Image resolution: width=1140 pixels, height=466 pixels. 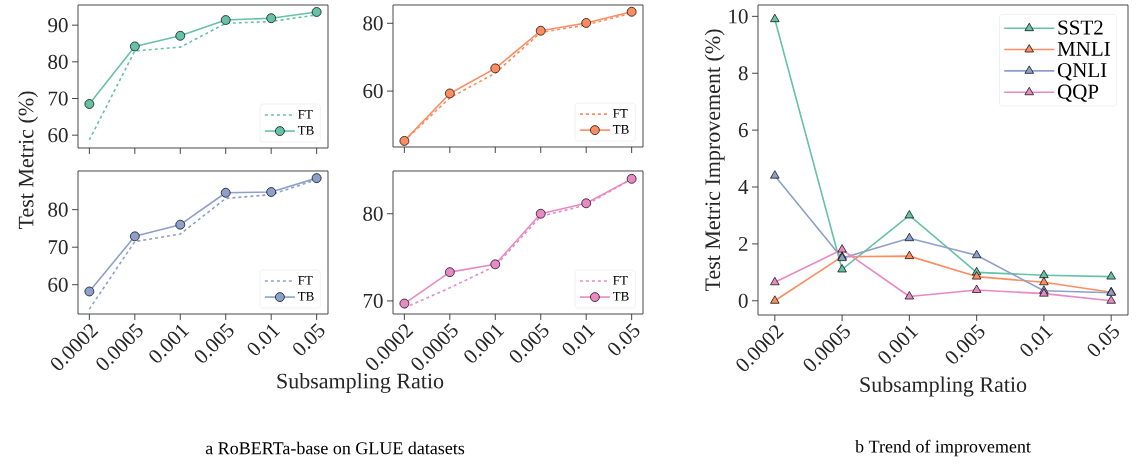 I want to click on y-tick-label: 0, so click(x=743, y=300).